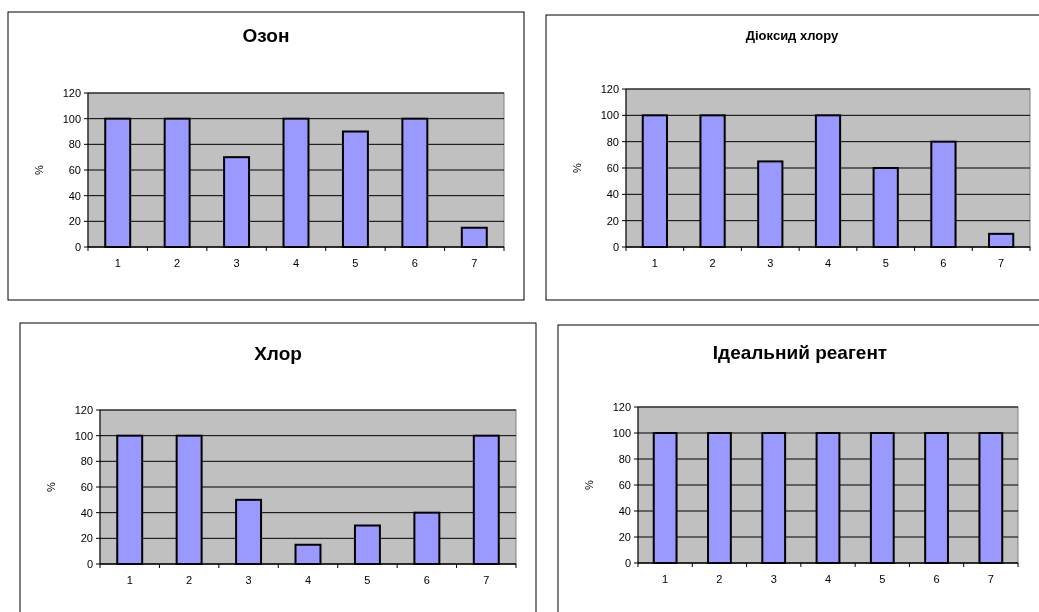 This screenshot has width=1039, height=612. I want to click on chart-title: Діоксид хлору, so click(792, 35).